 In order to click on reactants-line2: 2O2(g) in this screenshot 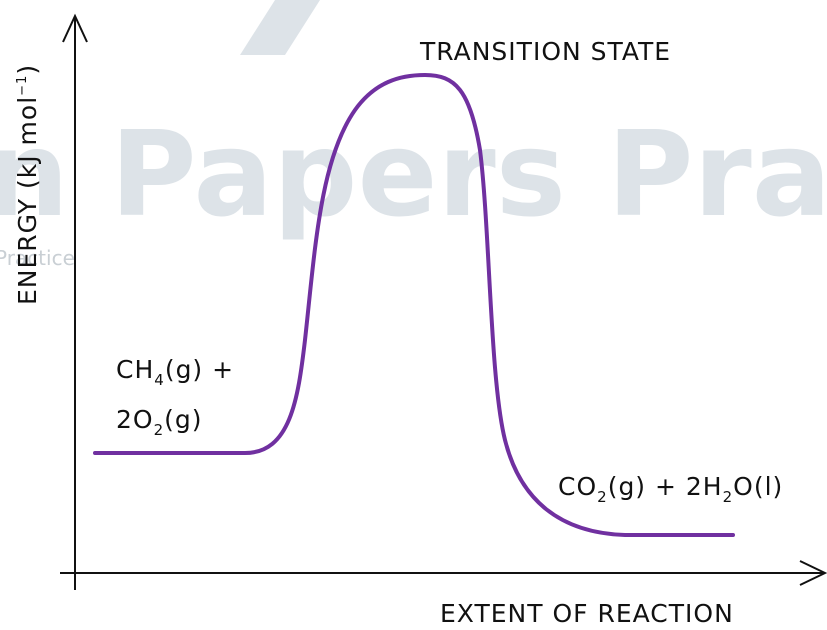, I will do `click(159, 422)`.